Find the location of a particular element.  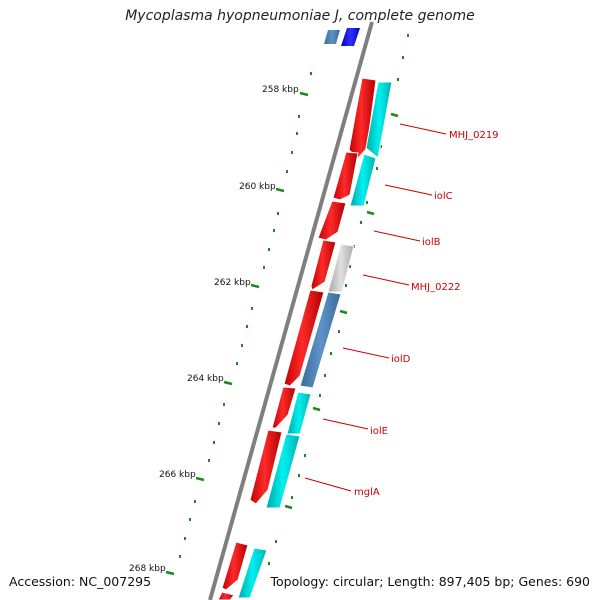

axis-label: 266 kbp is located at coordinates (177, 475).